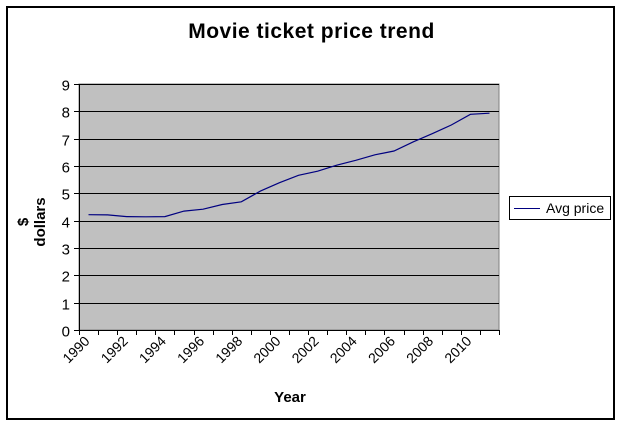  What do you see at coordinates (527, 208) in the screenshot?
I see `legend-line-swatch` at bounding box center [527, 208].